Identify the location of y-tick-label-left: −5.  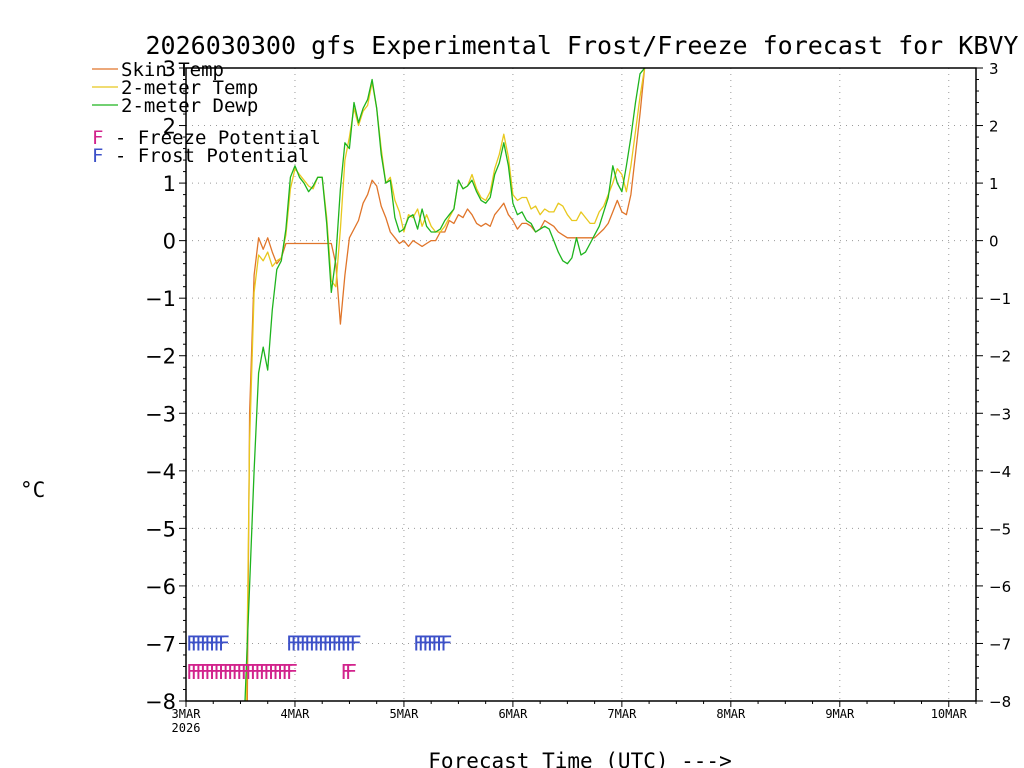
(160, 529).